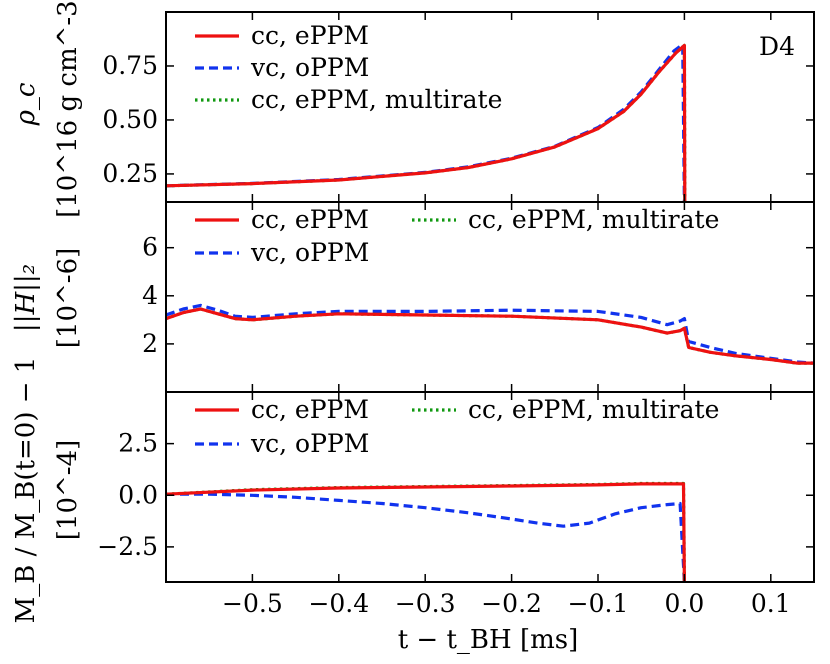 This screenshot has width=830, height=664. What do you see at coordinates (26, 490) in the screenshot?
I see `ylabel-bottom-main: M_B / M_B(t=0) − 1` at bounding box center [26, 490].